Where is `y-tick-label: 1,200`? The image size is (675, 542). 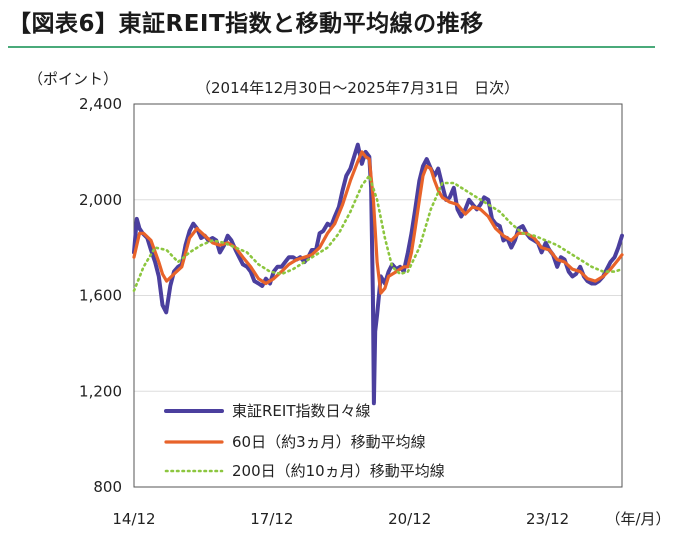
y-tick-label: 1,200 is located at coordinates (100, 391).